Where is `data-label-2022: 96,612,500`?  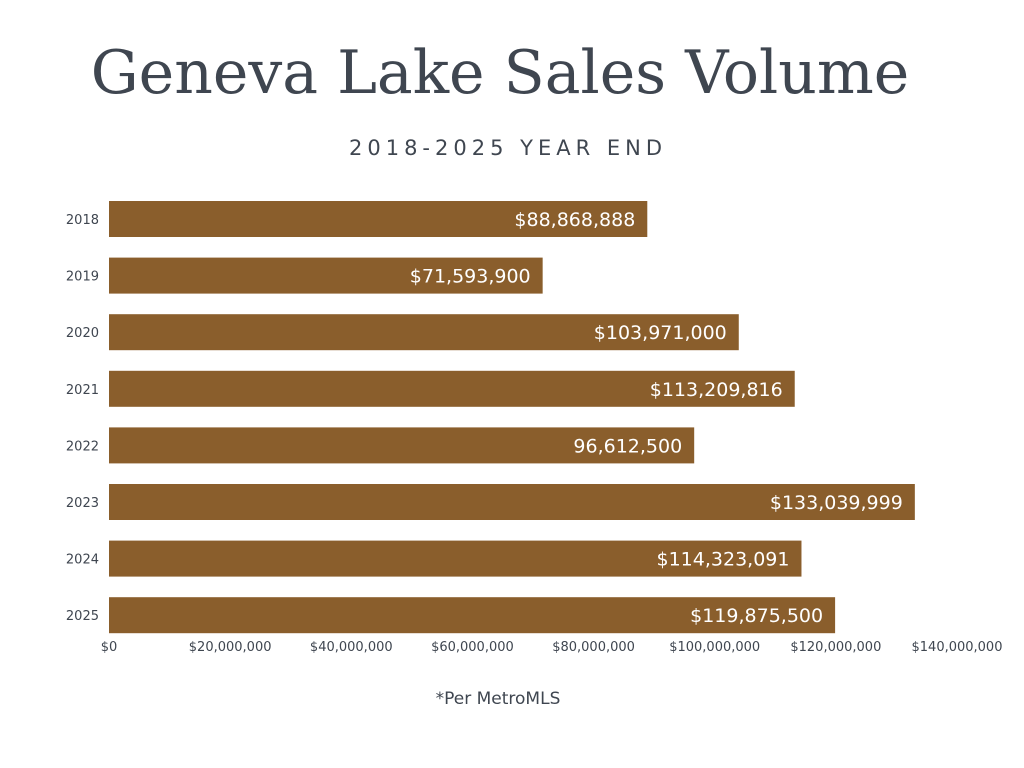
data-label-2022: 96,612,500 is located at coordinates (627, 446).